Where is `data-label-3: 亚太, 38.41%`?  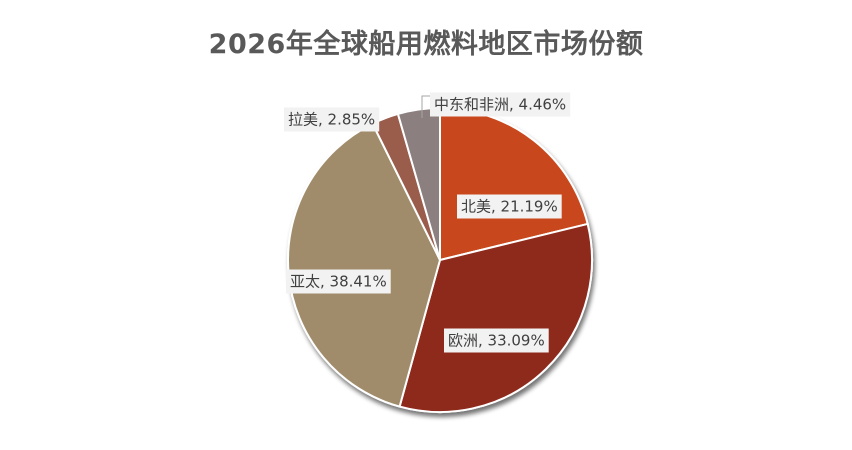
data-label-3: 亚太, 38.41% is located at coordinates (338, 281).